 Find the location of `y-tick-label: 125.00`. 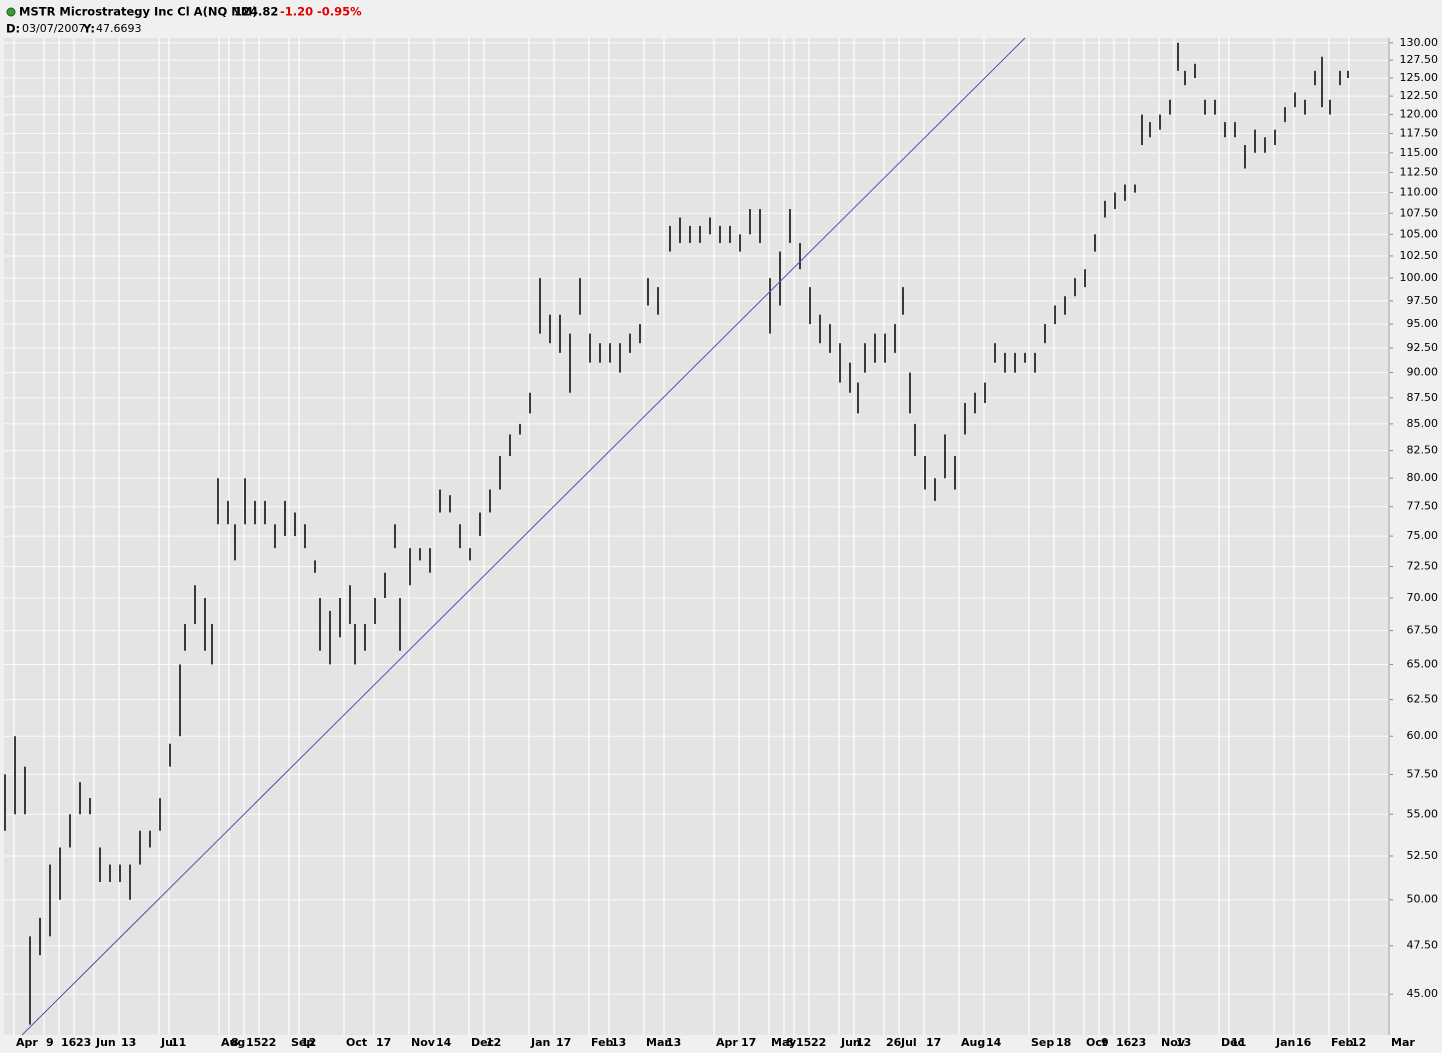

y-tick-label: 125.00 is located at coordinates (1419, 77).